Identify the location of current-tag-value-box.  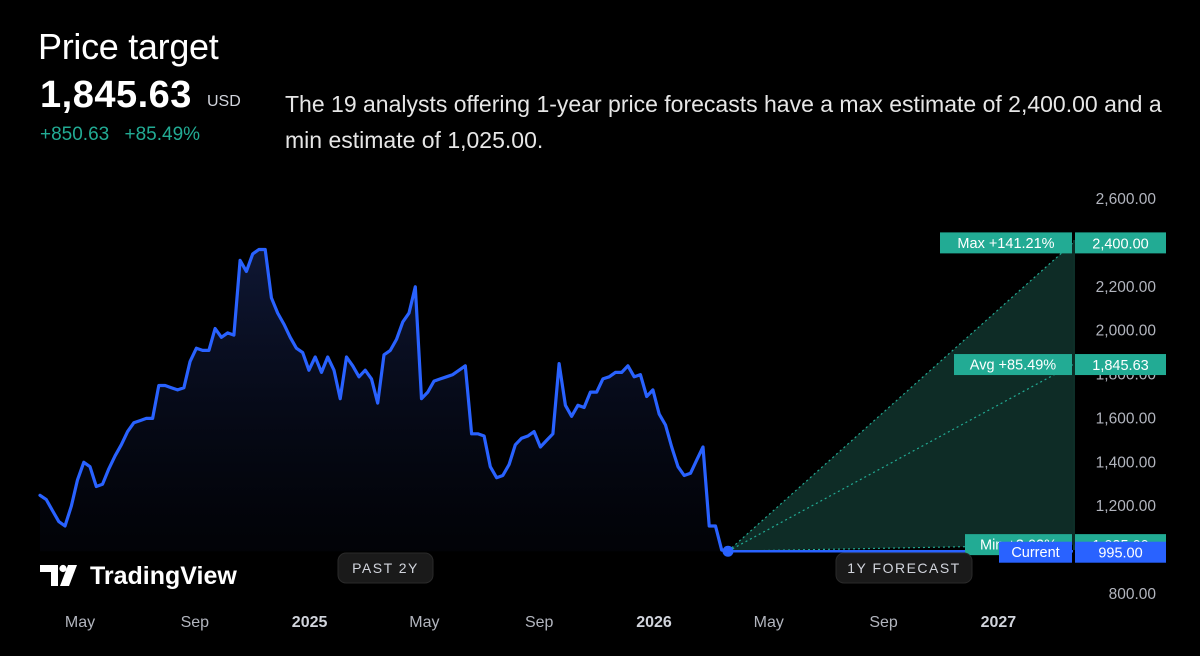
(1120, 552).